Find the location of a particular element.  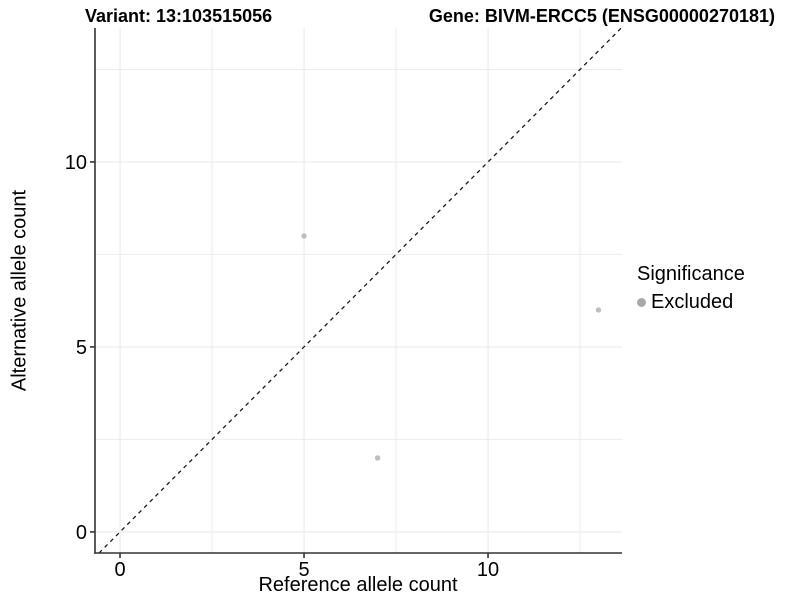

legend-item-excluded: Excluded is located at coordinates (691, 302).